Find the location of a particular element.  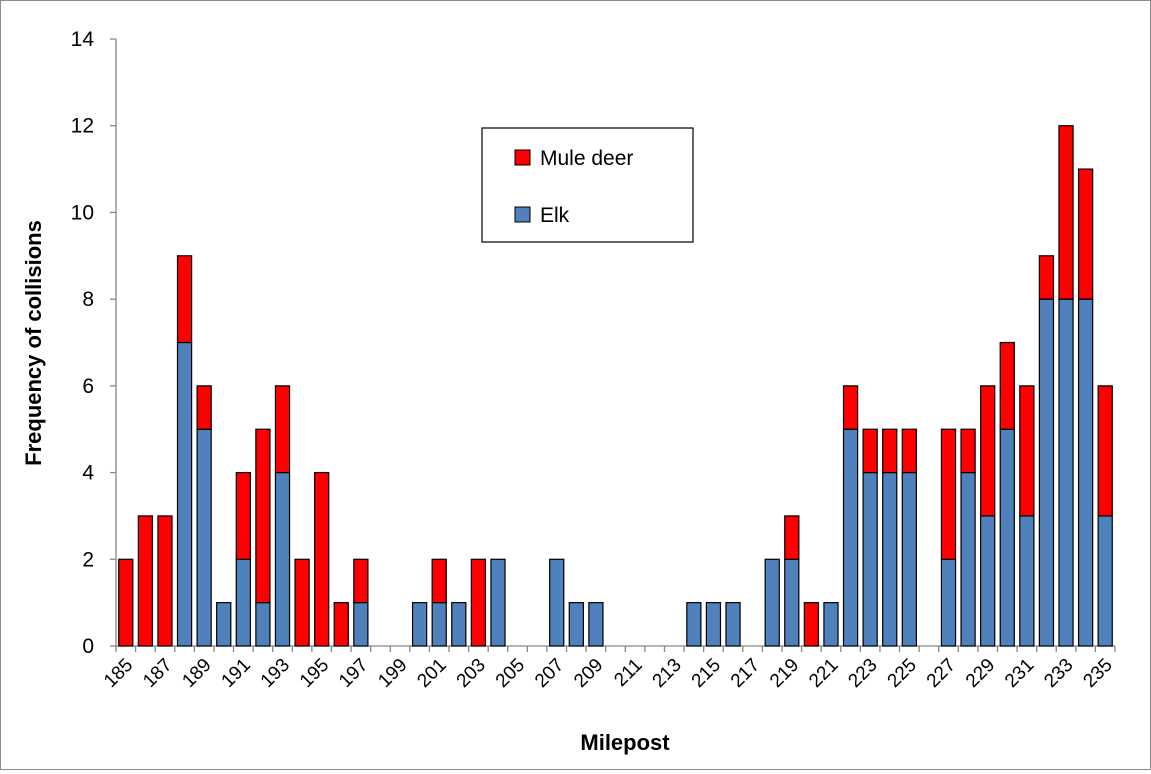

legend-label-mule-deer: Mule deer is located at coordinates (586, 158).